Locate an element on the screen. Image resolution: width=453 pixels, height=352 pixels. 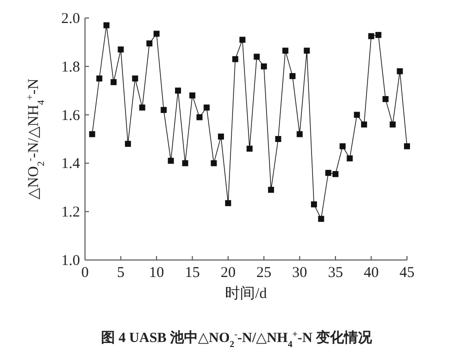
y-tick-label: 1.6 is located at coordinates (70, 116).